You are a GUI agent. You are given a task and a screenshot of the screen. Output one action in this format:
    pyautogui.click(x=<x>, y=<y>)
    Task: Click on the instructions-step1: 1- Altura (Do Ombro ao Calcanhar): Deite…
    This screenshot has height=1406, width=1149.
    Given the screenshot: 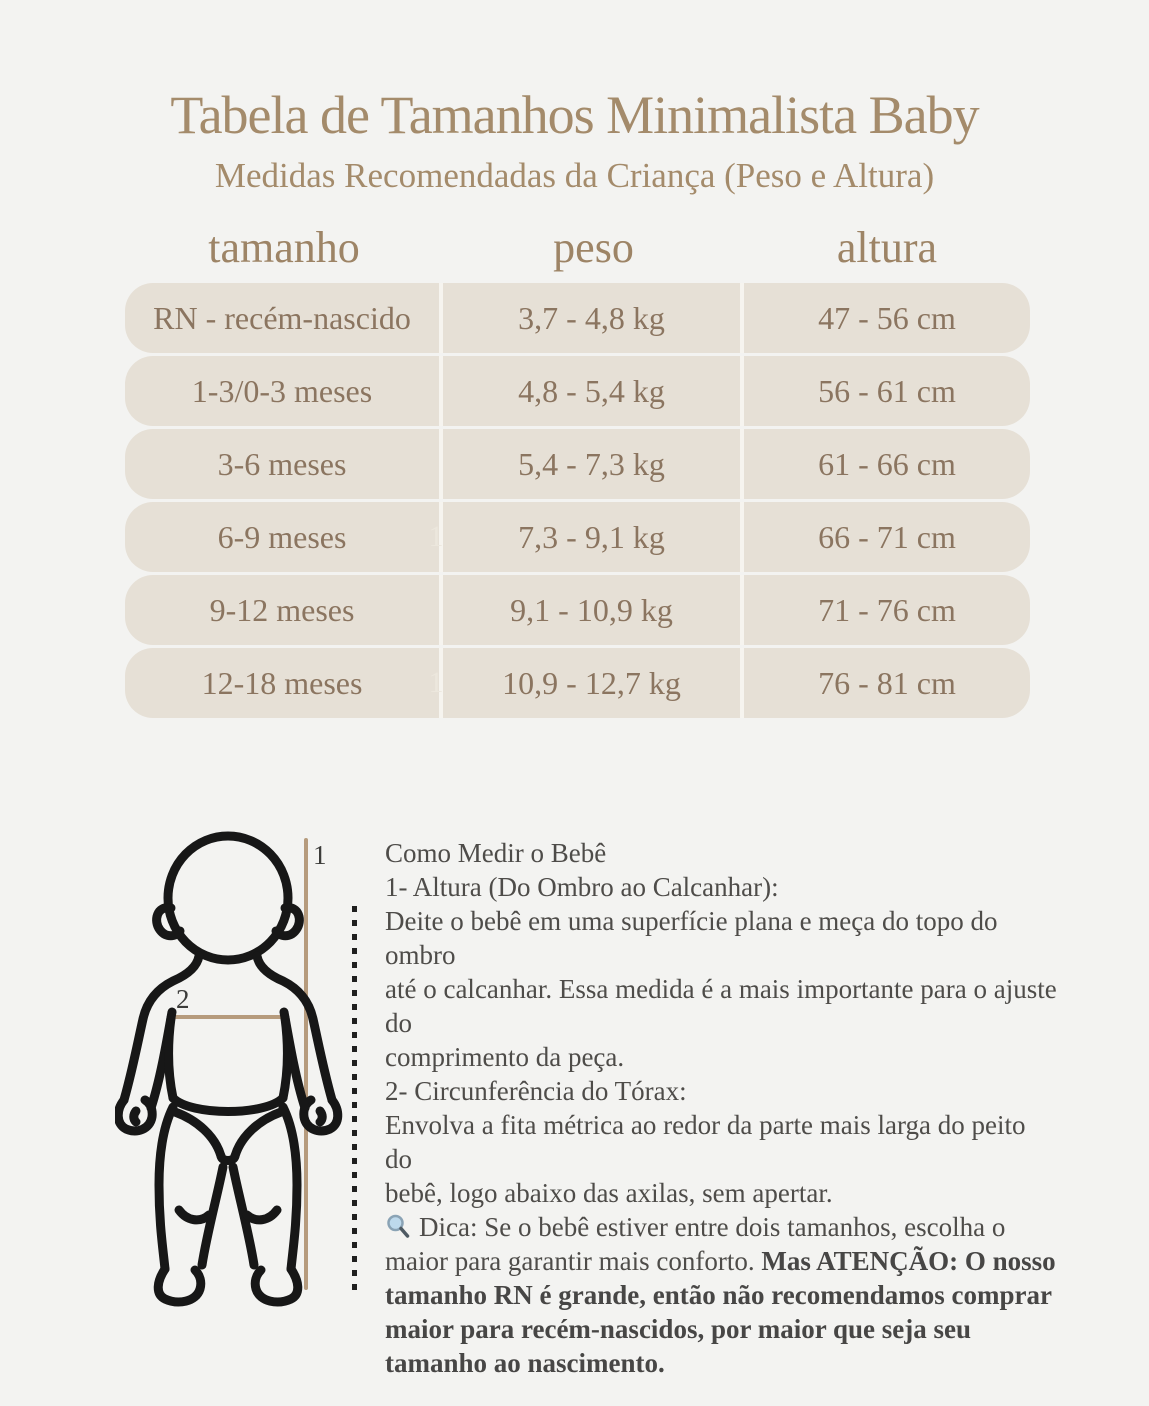 What is the action you would take?
    pyautogui.click(x=721, y=972)
    